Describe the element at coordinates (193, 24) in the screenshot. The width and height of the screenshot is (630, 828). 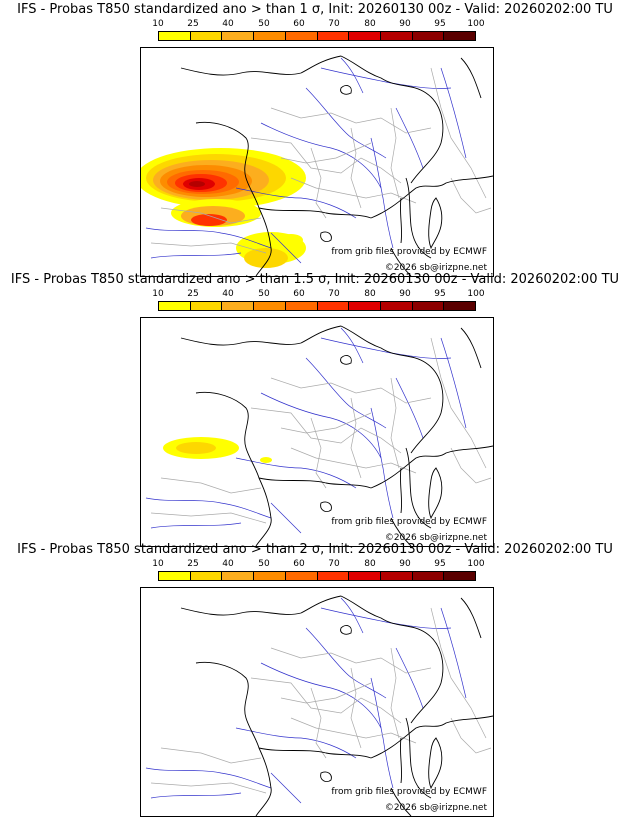
I see `colorbar-tick-label: 25` at that location.